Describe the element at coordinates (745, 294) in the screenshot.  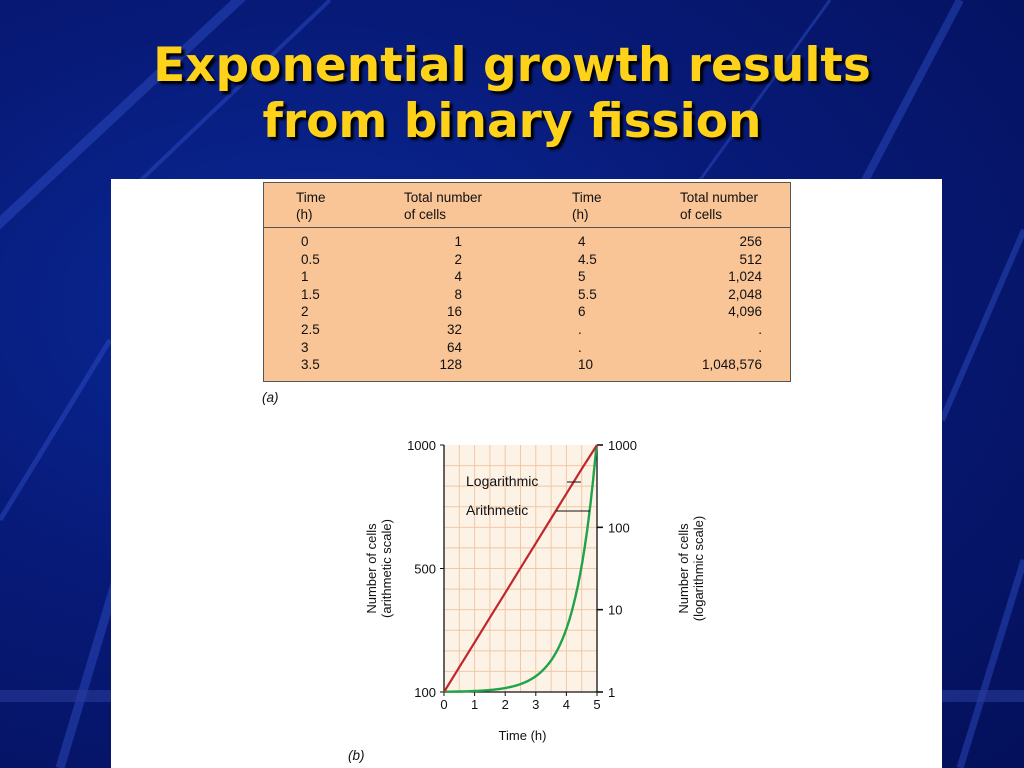
I see `table-cell-count: 2,048` at that location.